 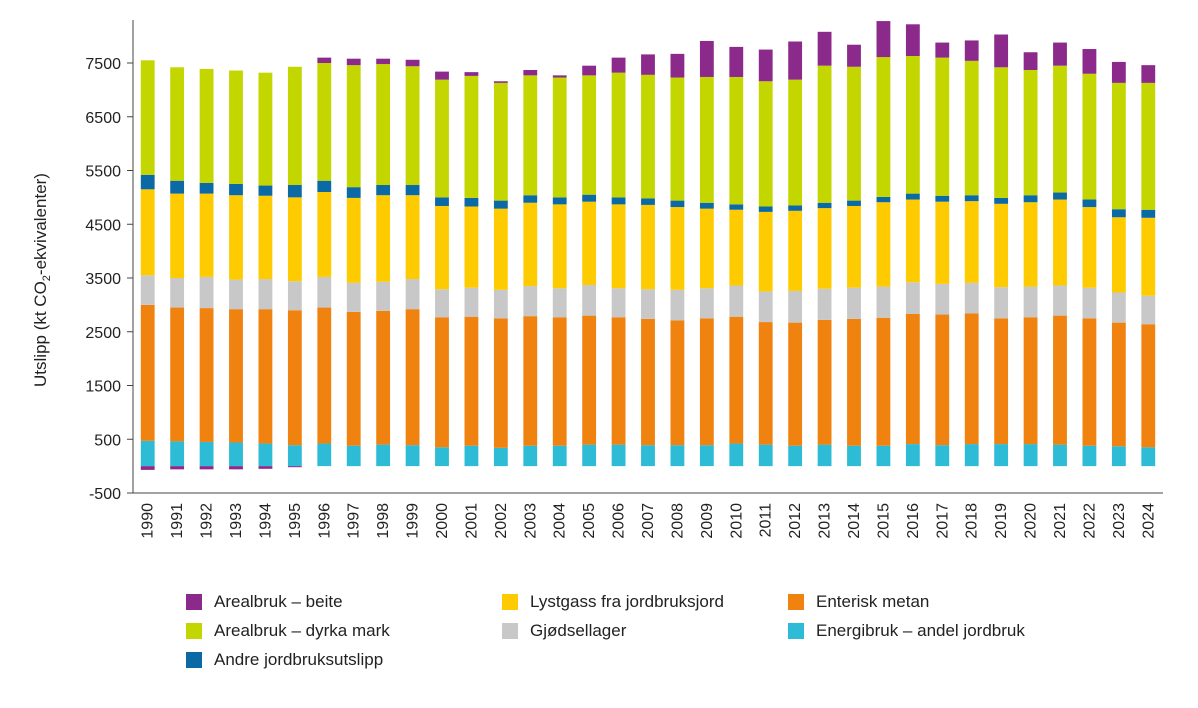 I want to click on bar-segment-2008-s5, so click(x=677, y=139).